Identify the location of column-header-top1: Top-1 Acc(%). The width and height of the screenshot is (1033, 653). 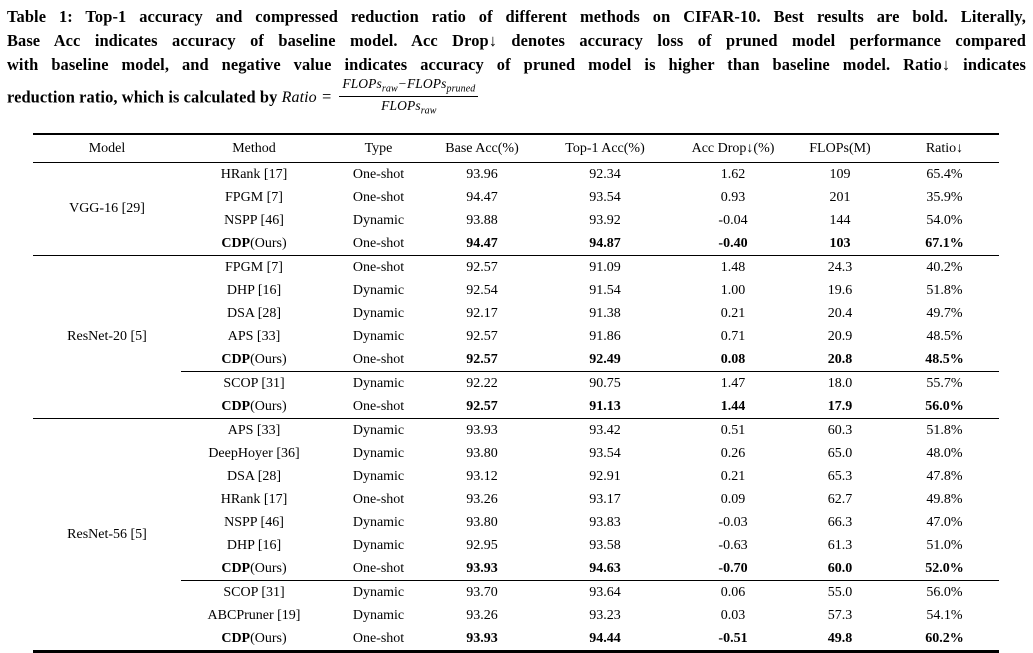
(605, 149).